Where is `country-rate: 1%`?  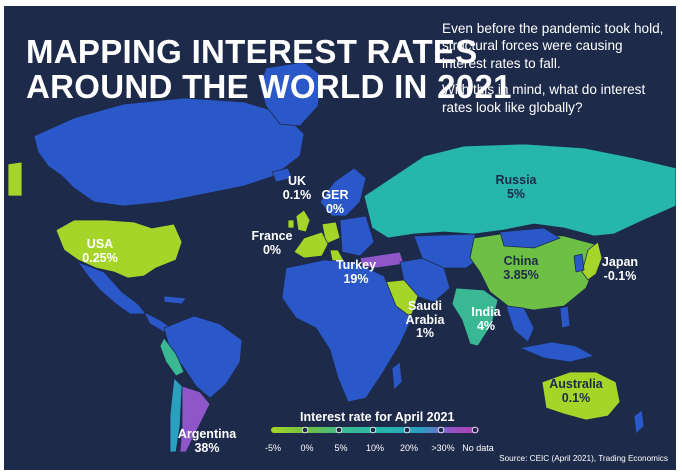 country-rate: 1% is located at coordinates (425, 333).